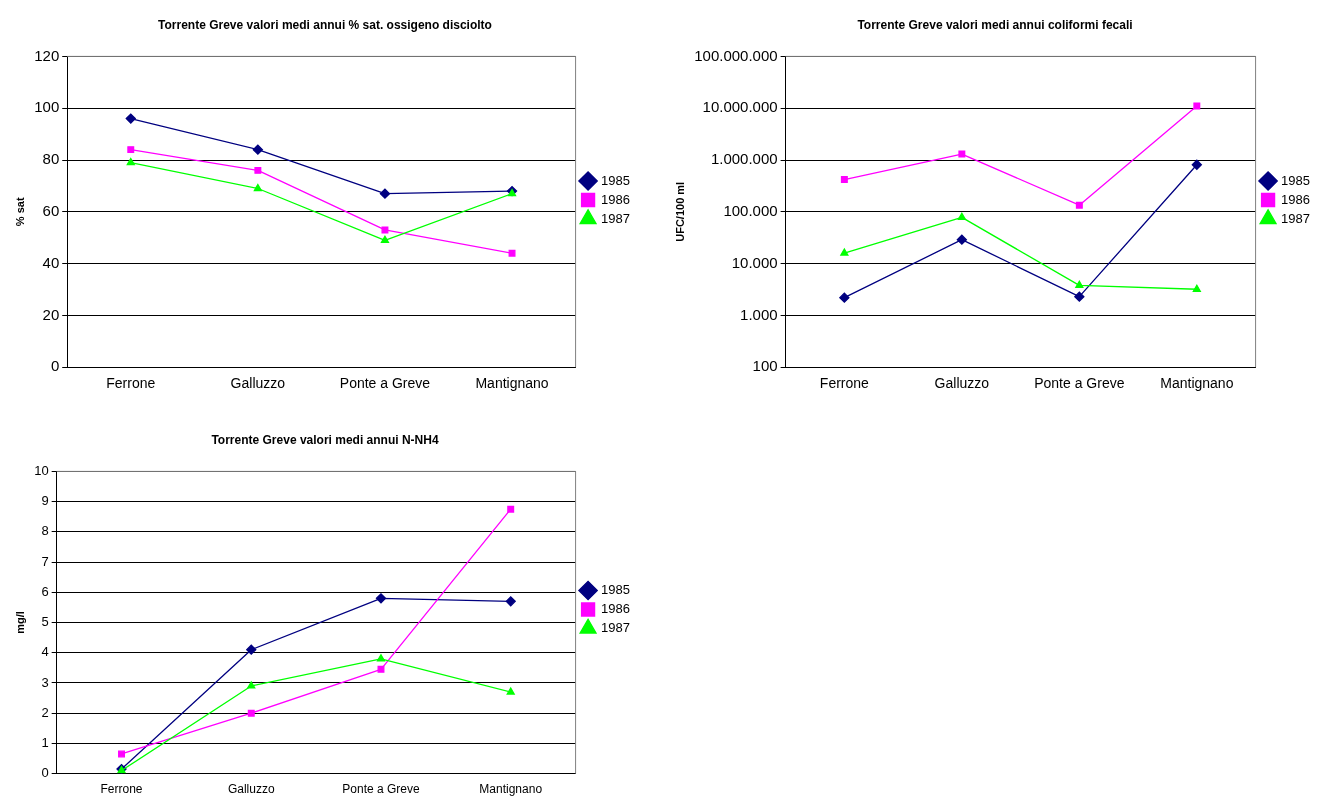 The image size is (1330, 804). Describe the element at coordinates (41, 470) in the screenshot. I see `y-tick-label: 10` at that location.